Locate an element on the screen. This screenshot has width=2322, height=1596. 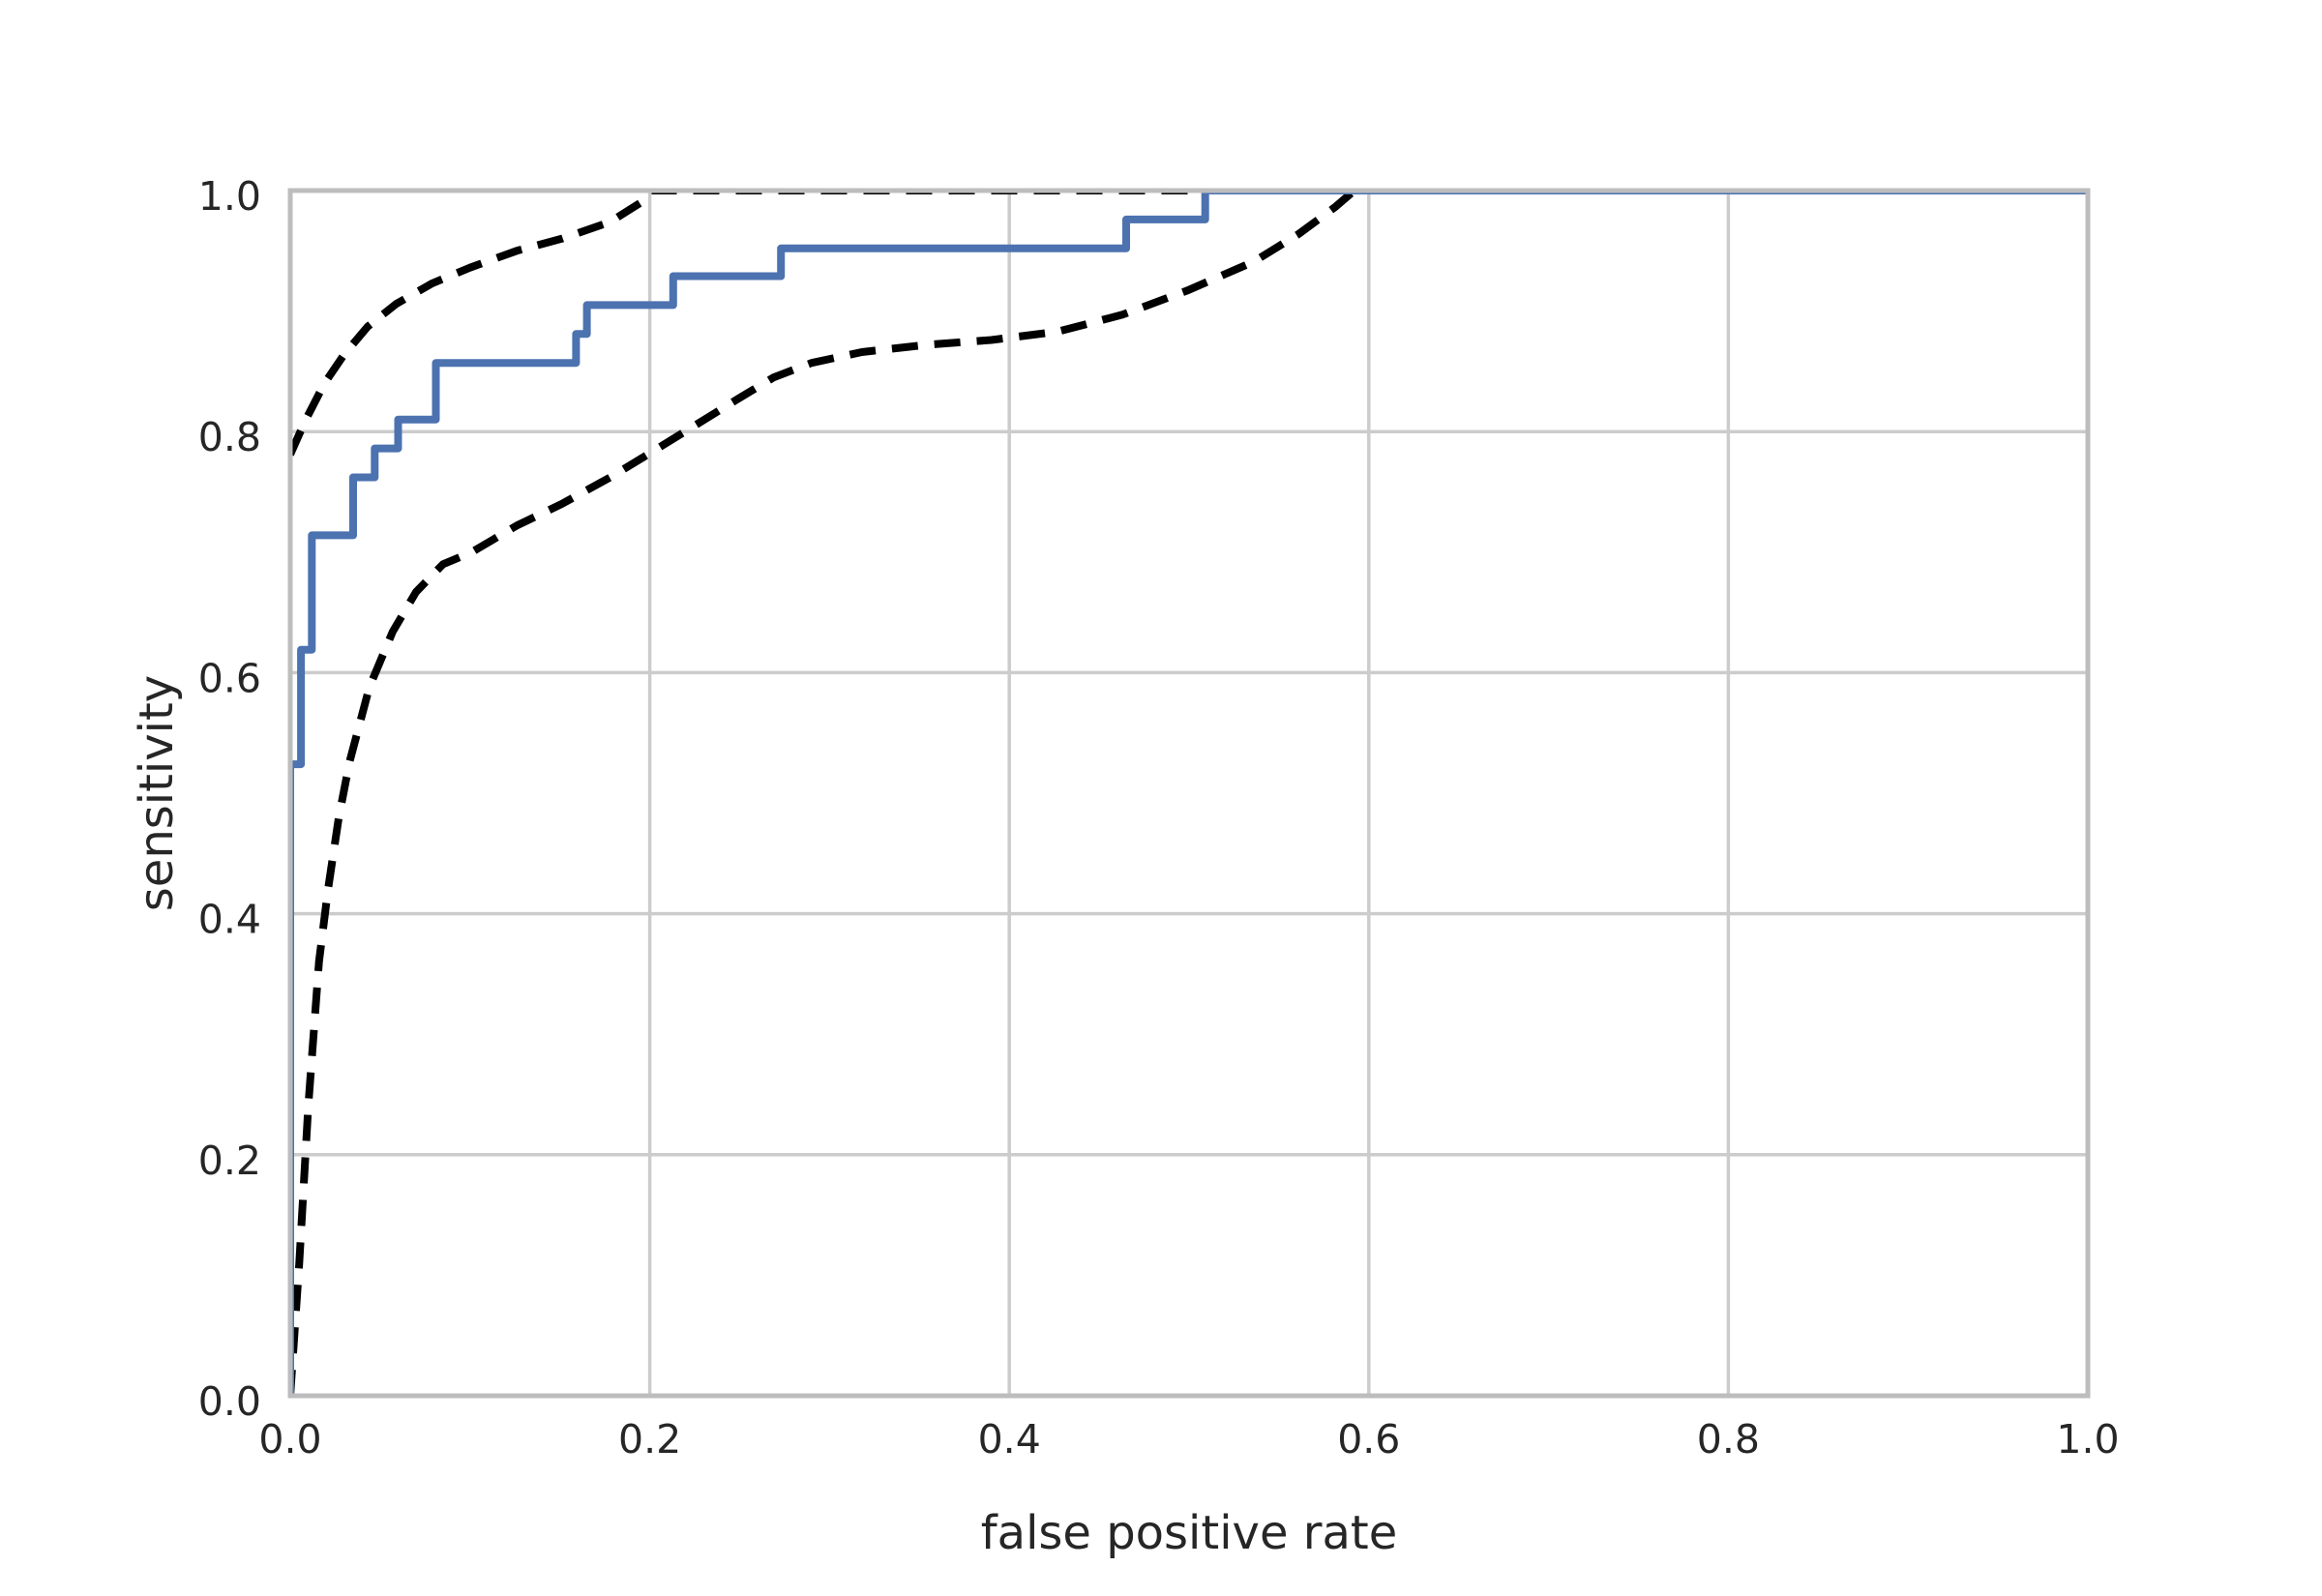
y-tick-label: 0.0 is located at coordinates (229, 1401).